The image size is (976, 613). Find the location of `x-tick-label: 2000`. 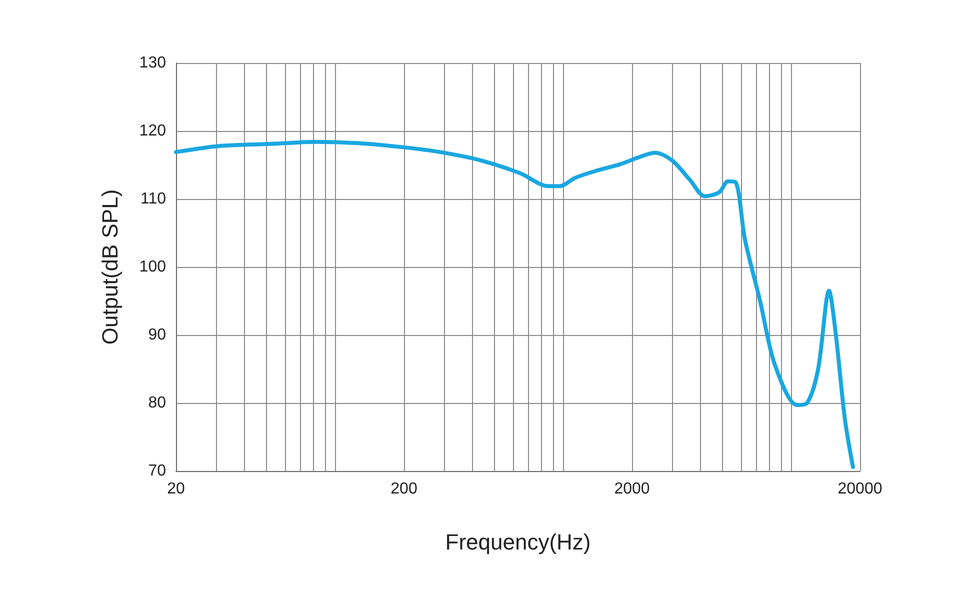

x-tick-label: 2000 is located at coordinates (632, 489).